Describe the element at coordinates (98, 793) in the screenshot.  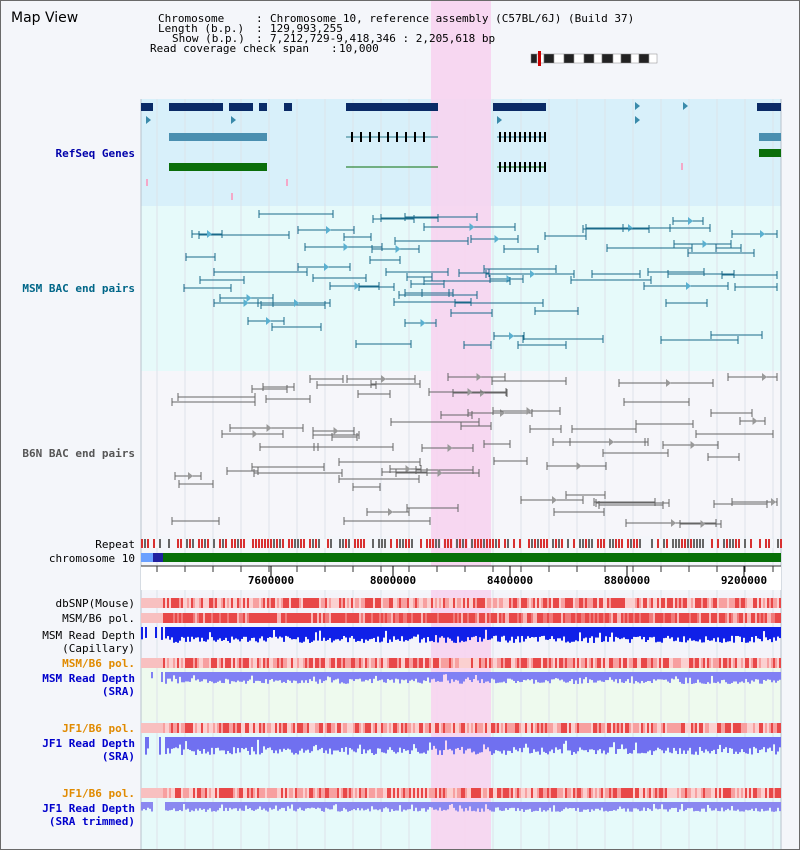
I see `track-label-jf1-b6-pol-trim: JF1/B6 pol.` at that location.